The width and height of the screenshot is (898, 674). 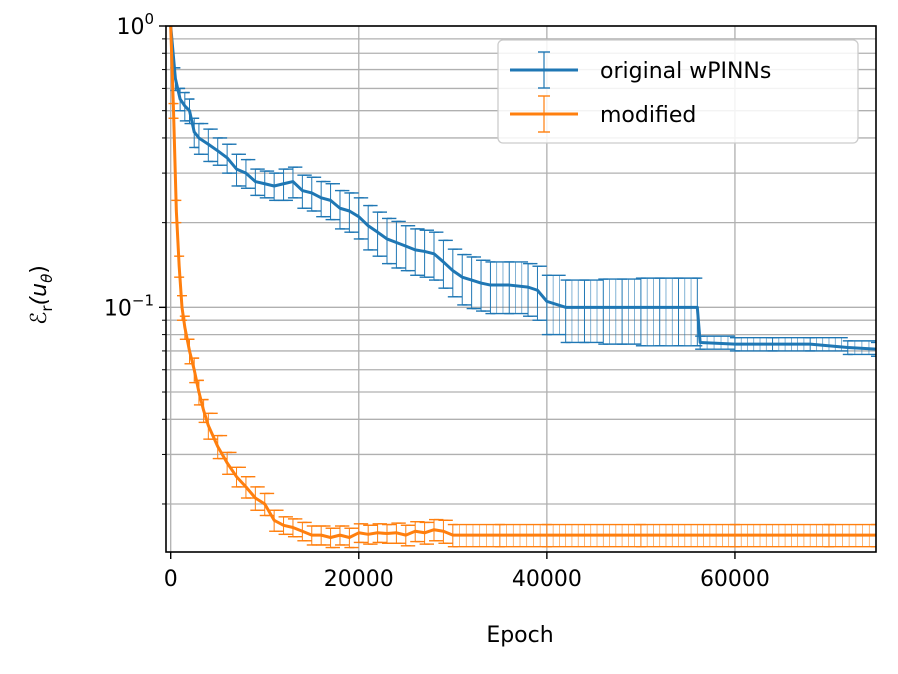 What do you see at coordinates (171, 579) in the screenshot?
I see `x-tick-label: 0` at bounding box center [171, 579].